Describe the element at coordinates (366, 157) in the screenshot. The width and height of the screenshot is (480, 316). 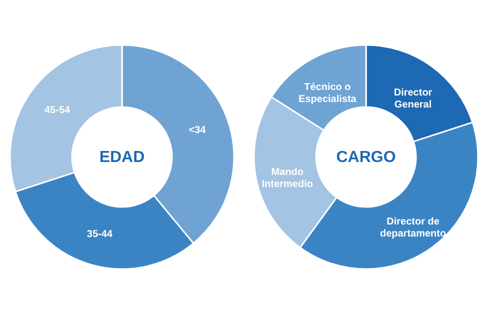
I see `text: CARGO` at that location.